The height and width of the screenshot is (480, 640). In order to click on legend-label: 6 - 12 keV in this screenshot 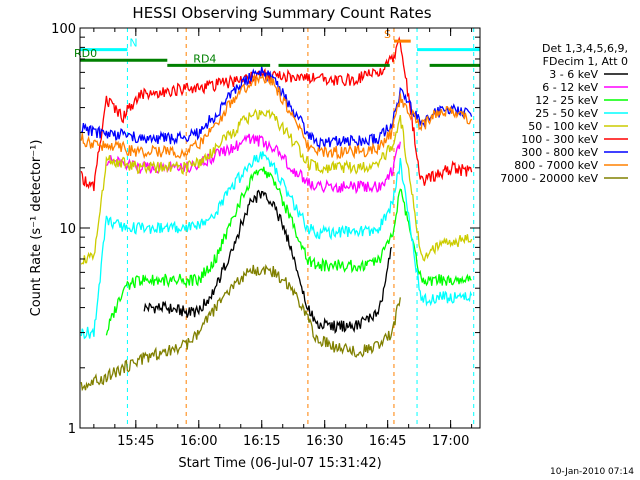, I will do `click(570, 87)`.